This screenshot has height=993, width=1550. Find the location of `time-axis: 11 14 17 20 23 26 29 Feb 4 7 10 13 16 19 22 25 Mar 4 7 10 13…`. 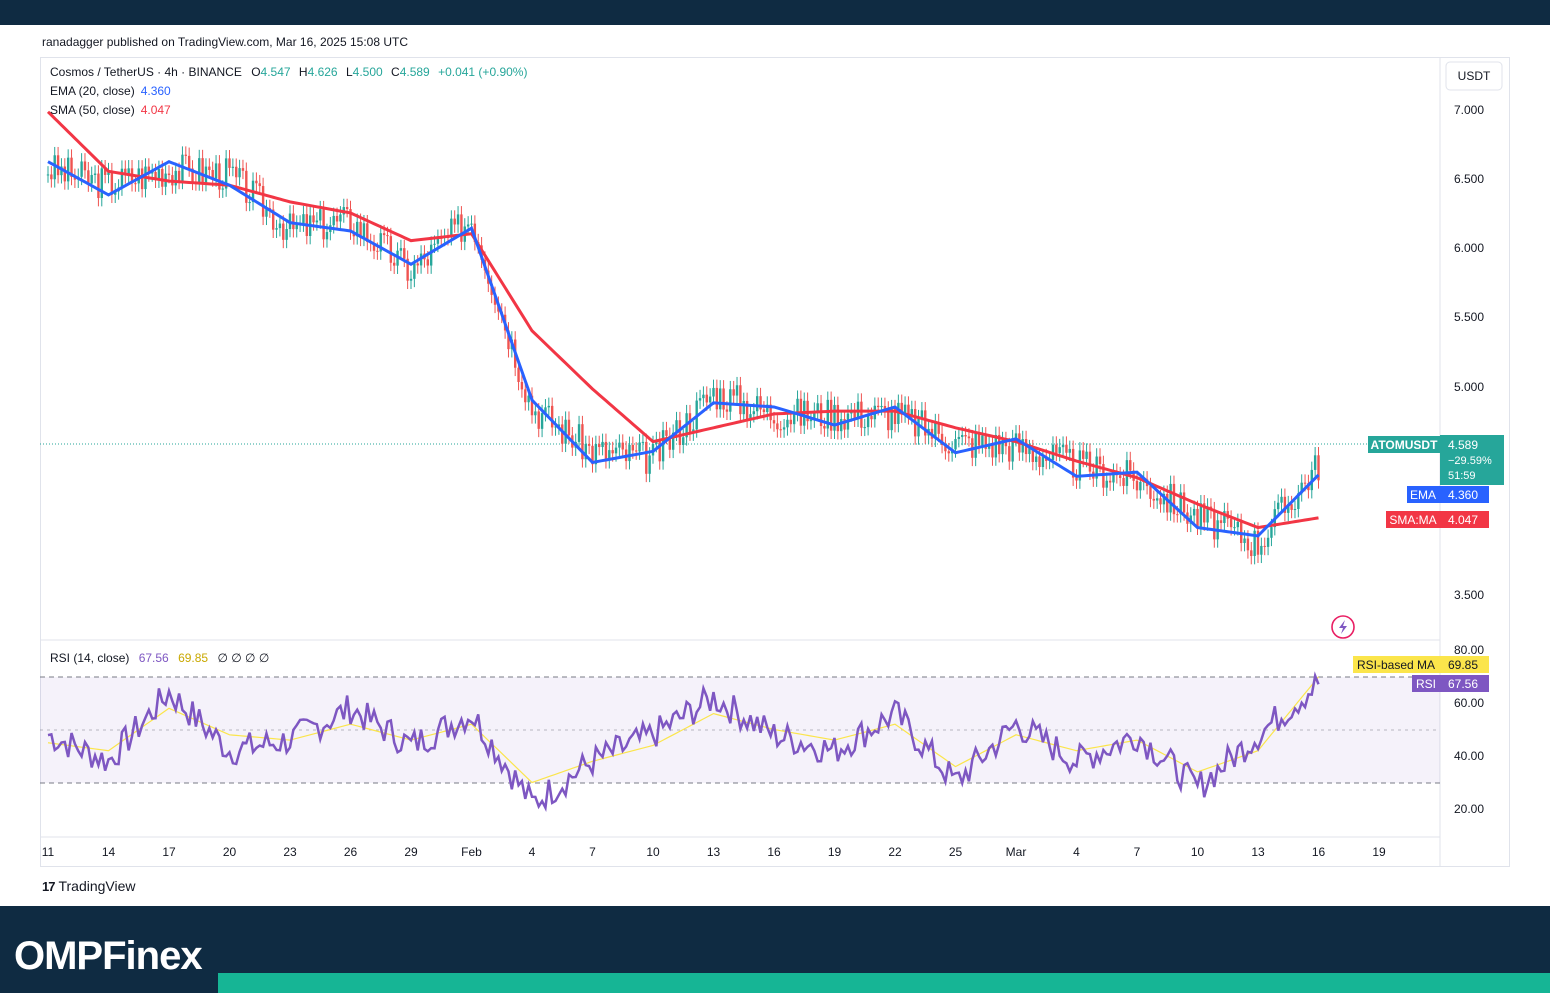

time-axis: 11 14 17 20 23 26 29 Feb 4 7 10 13 16 19 22 25 Mar 4 7 10 13… is located at coordinates (714, 852).